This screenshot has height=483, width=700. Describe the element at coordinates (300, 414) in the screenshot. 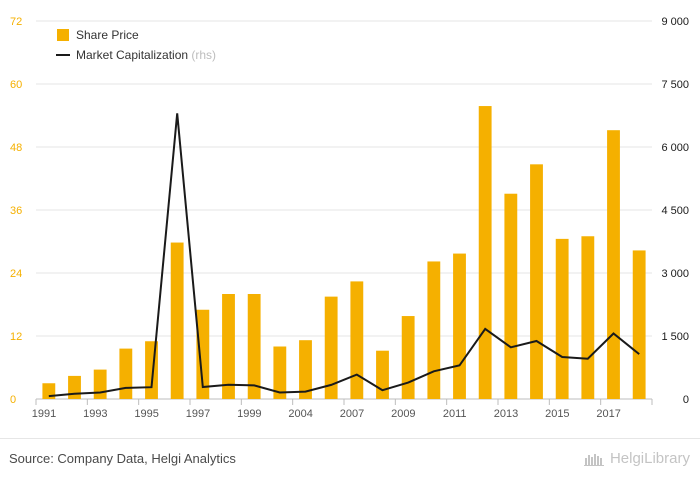

I see `x-axis-tick-label: 2004` at that location.